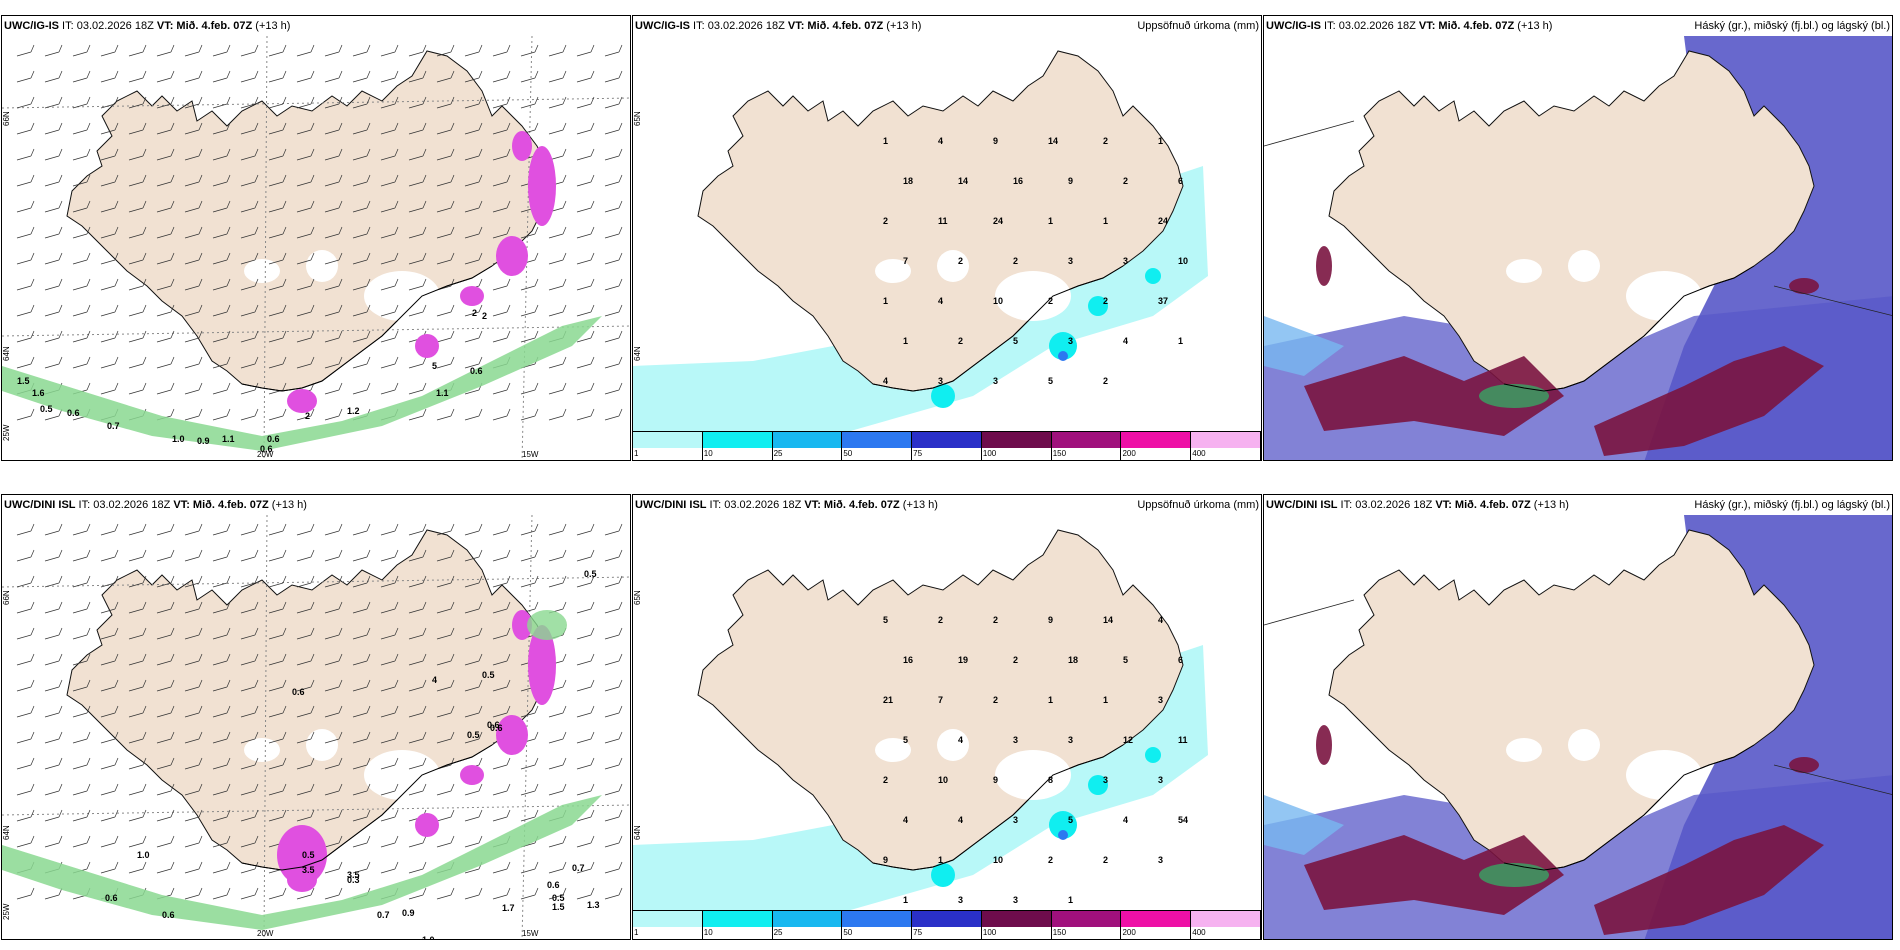 Image resolution: width=1900 pixels, height=950 pixels. I want to click on precip-core, so click(1063, 835).